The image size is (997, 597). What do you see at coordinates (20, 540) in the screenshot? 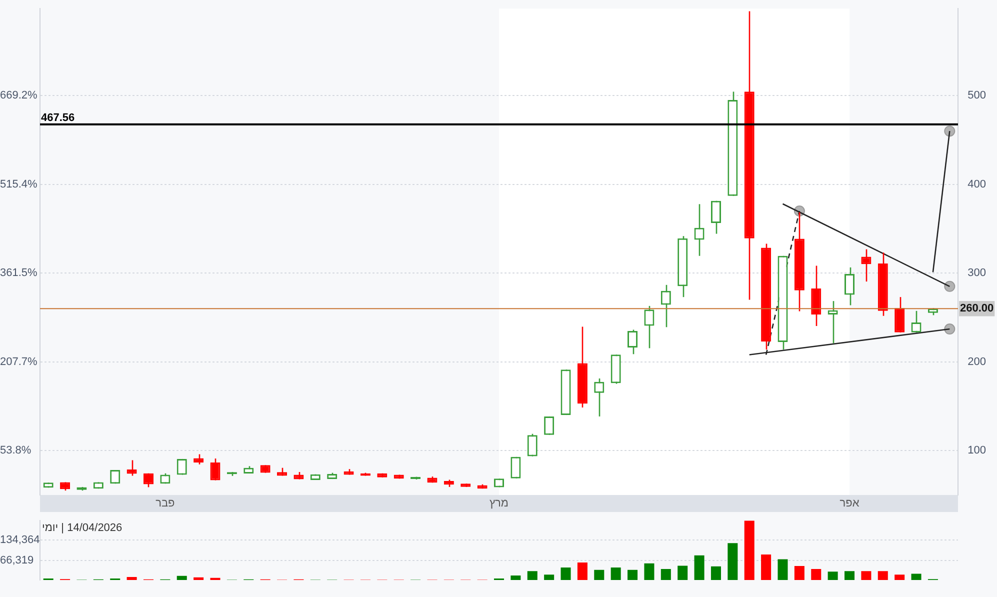
I see `y-tick-label: 134,364` at bounding box center [20, 540].